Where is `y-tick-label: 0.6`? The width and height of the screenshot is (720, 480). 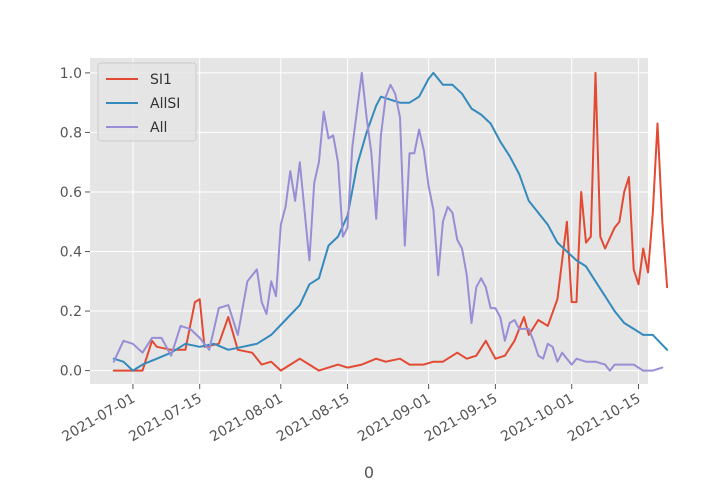
y-tick-label: 0.6 is located at coordinates (71, 193).